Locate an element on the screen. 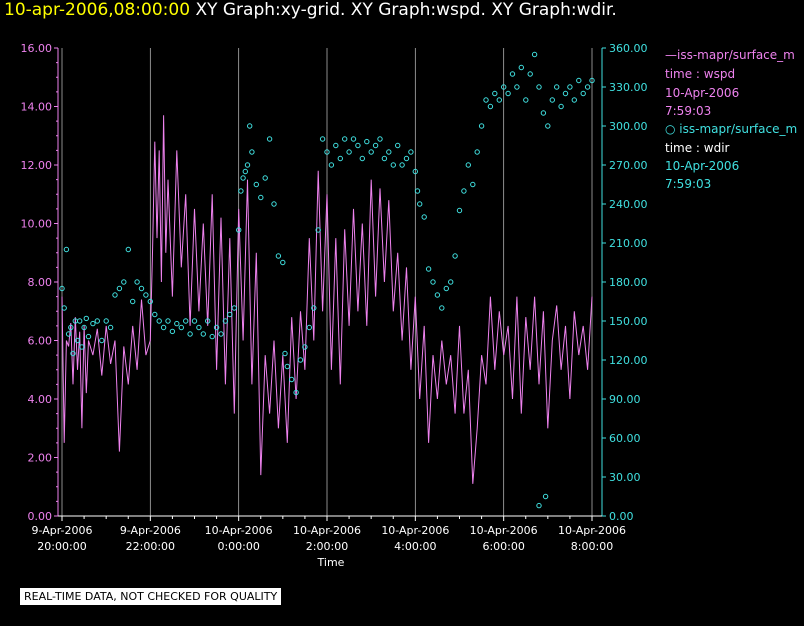  right-tick-label-5: 150.00 is located at coordinates (628, 321).